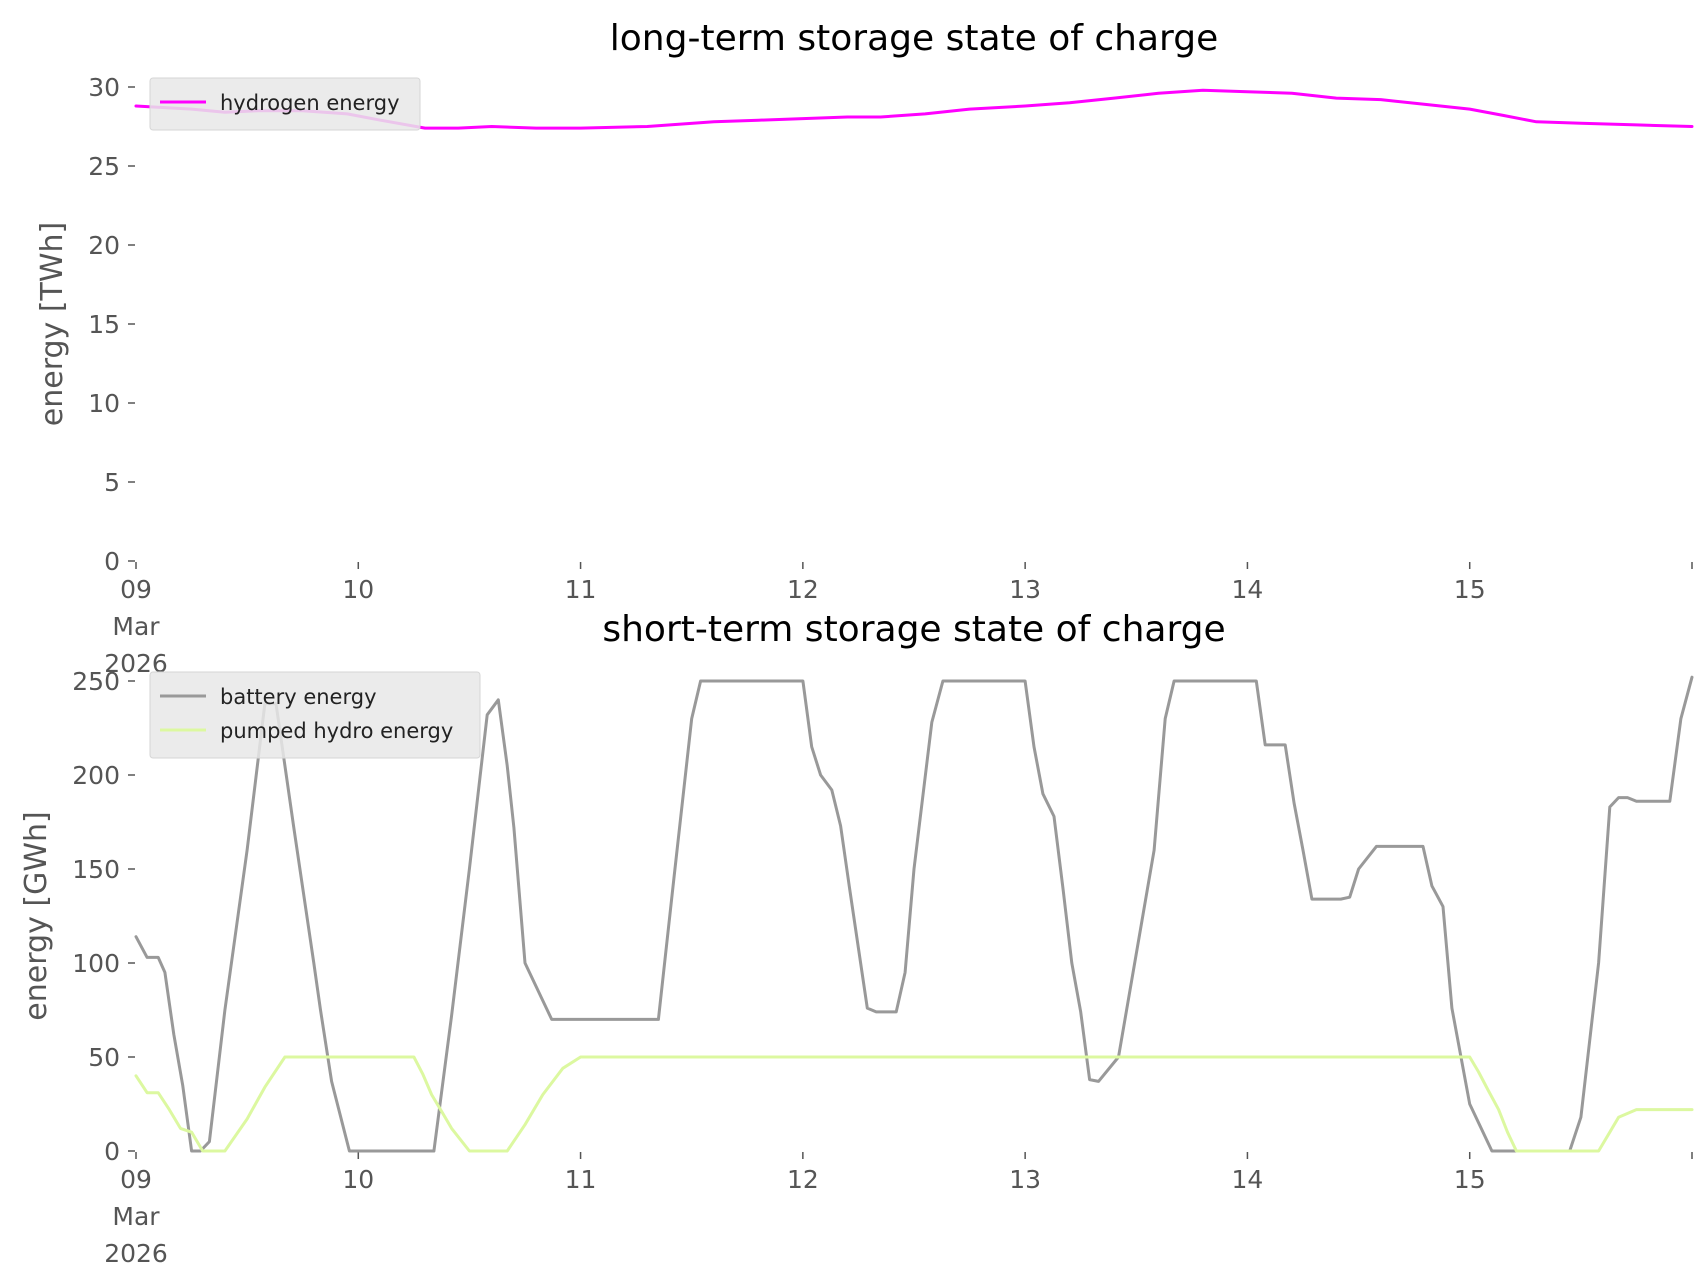 This screenshot has height=1277, width=1706. What do you see at coordinates (104, 87) in the screenshot?
I see `y-tick-label: 30` at bounding box center [104, 87].